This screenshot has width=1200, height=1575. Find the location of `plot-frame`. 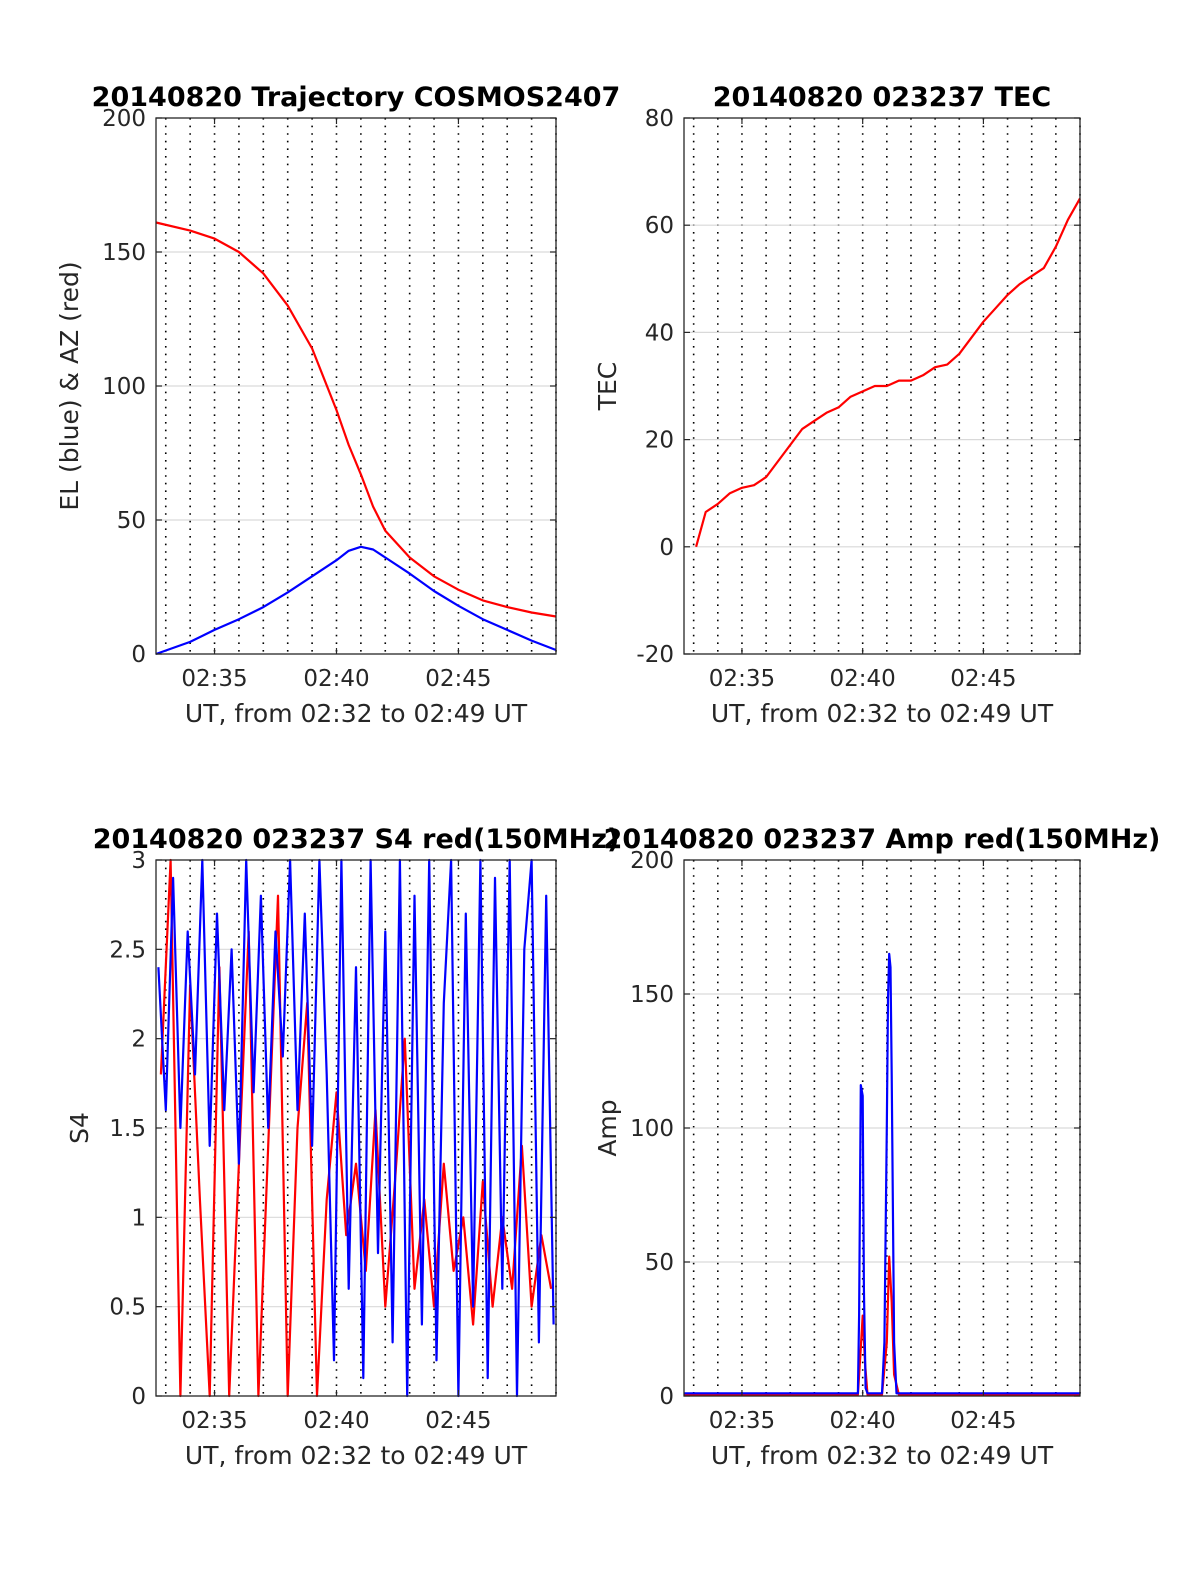

plot-frame is located at coordinates (882, 386).